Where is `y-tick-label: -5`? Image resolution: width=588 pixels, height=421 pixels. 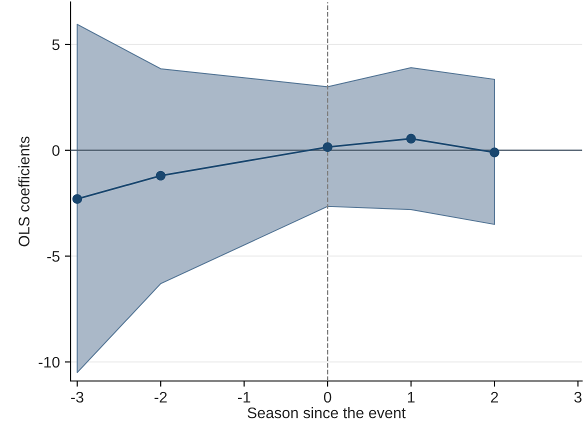
y-tick-label: -5 is located at coordinates (53, 256).